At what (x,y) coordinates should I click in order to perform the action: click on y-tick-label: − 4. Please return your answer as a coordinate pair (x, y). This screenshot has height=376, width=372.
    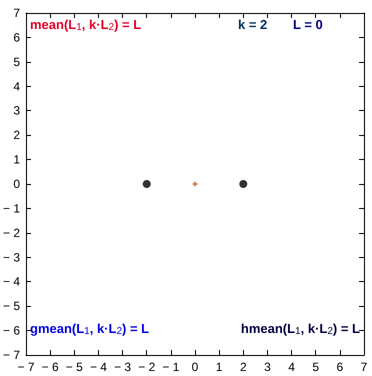
    Looking at the image, I should click on (11, 281).